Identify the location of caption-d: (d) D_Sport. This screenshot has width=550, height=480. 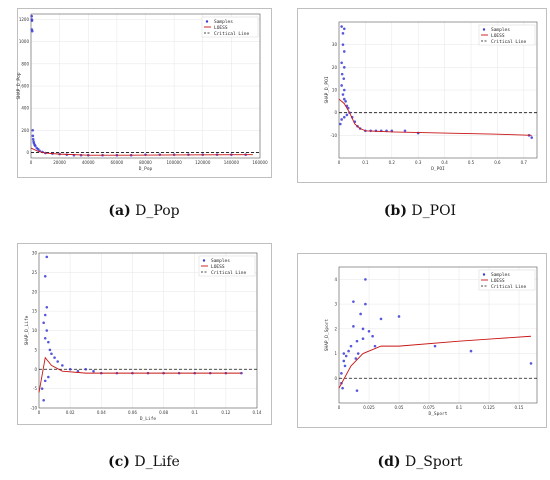
(420, 462).